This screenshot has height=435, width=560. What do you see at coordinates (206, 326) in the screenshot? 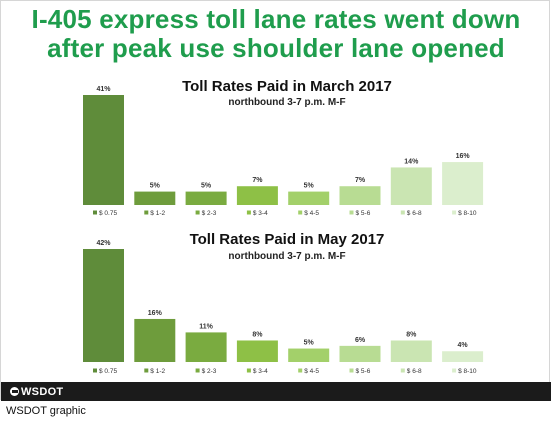
I see `data-label: 11%` at bounding box center [206, 326].